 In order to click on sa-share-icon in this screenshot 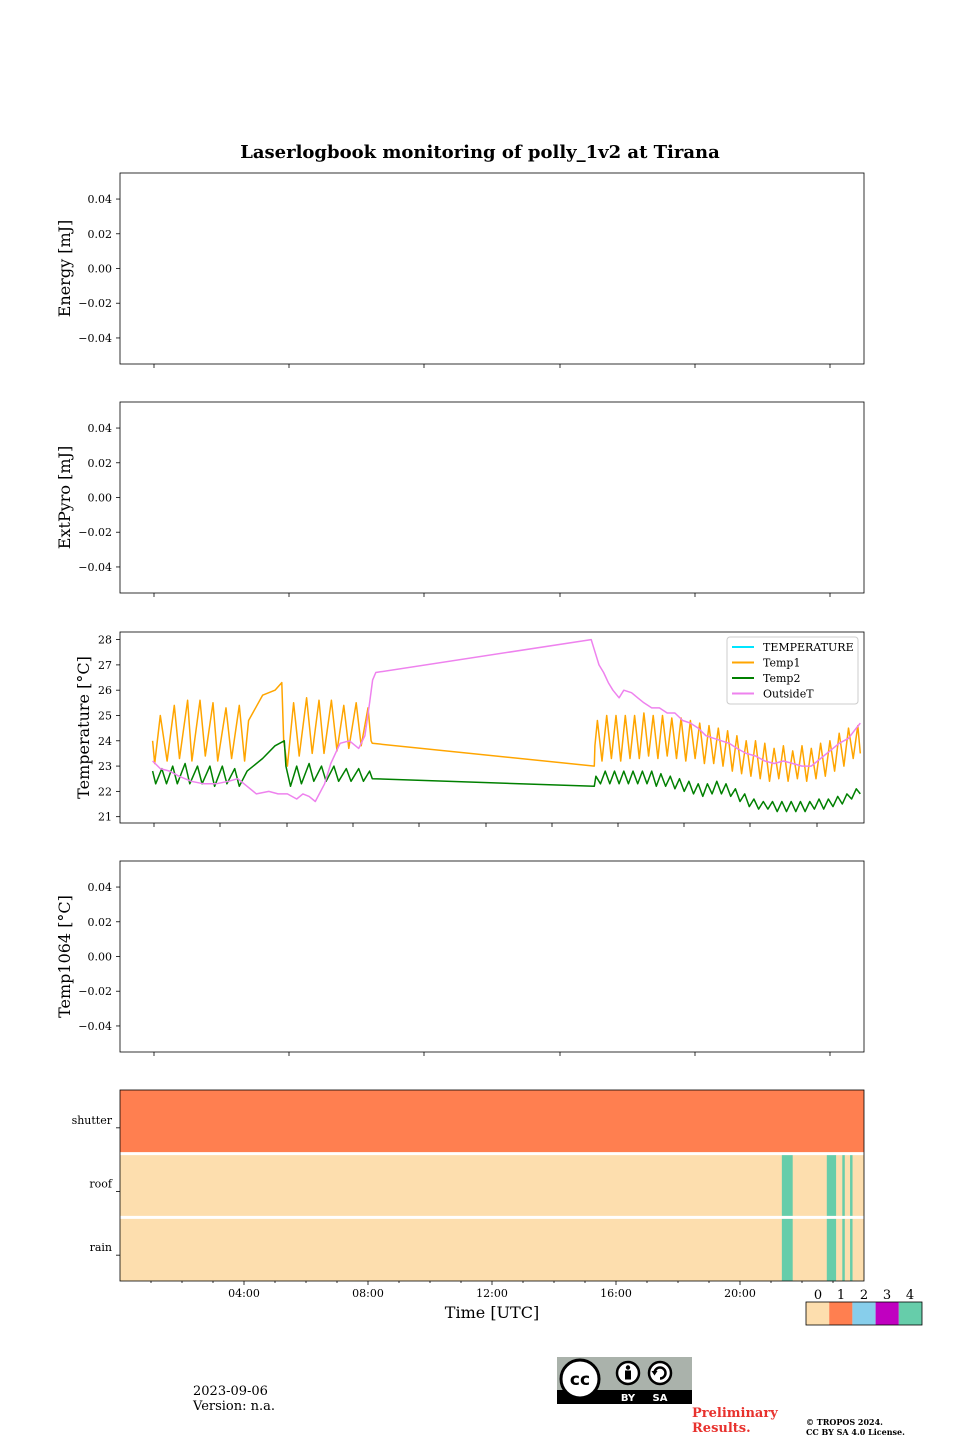, I will do `click(660, 1373)`.